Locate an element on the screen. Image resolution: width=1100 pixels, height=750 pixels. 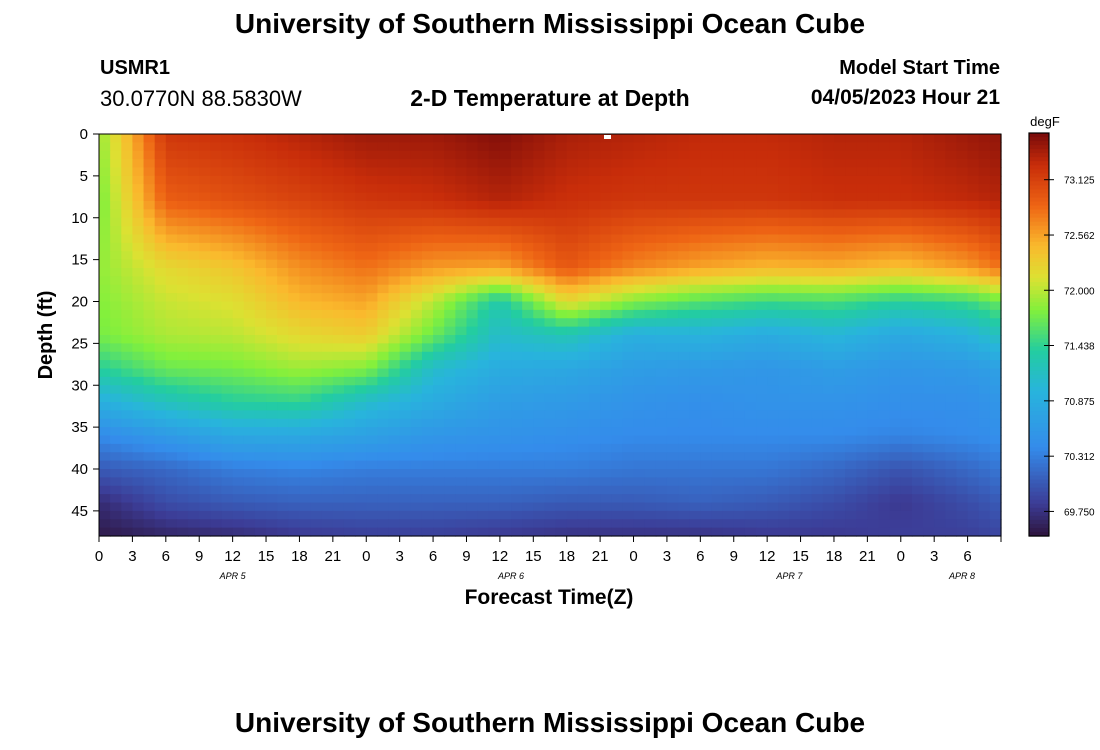
x-tick-label: 0 is located at coordinates (99, 556).